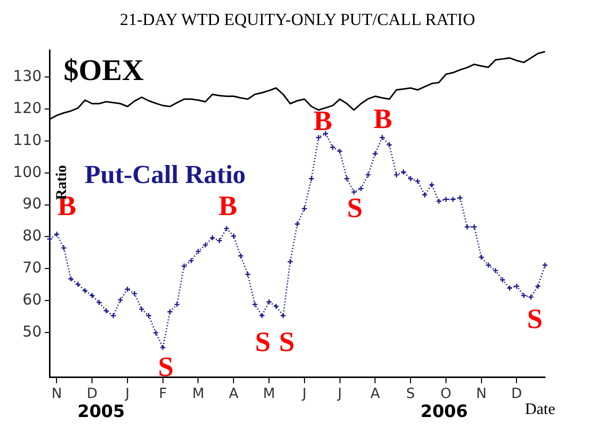 The width and height of the screenshot is (595, 446). What do you see at coordinates (162, 394) in the screenshot?
I see `x-tick-label: F` at bounding box center [162, 394].